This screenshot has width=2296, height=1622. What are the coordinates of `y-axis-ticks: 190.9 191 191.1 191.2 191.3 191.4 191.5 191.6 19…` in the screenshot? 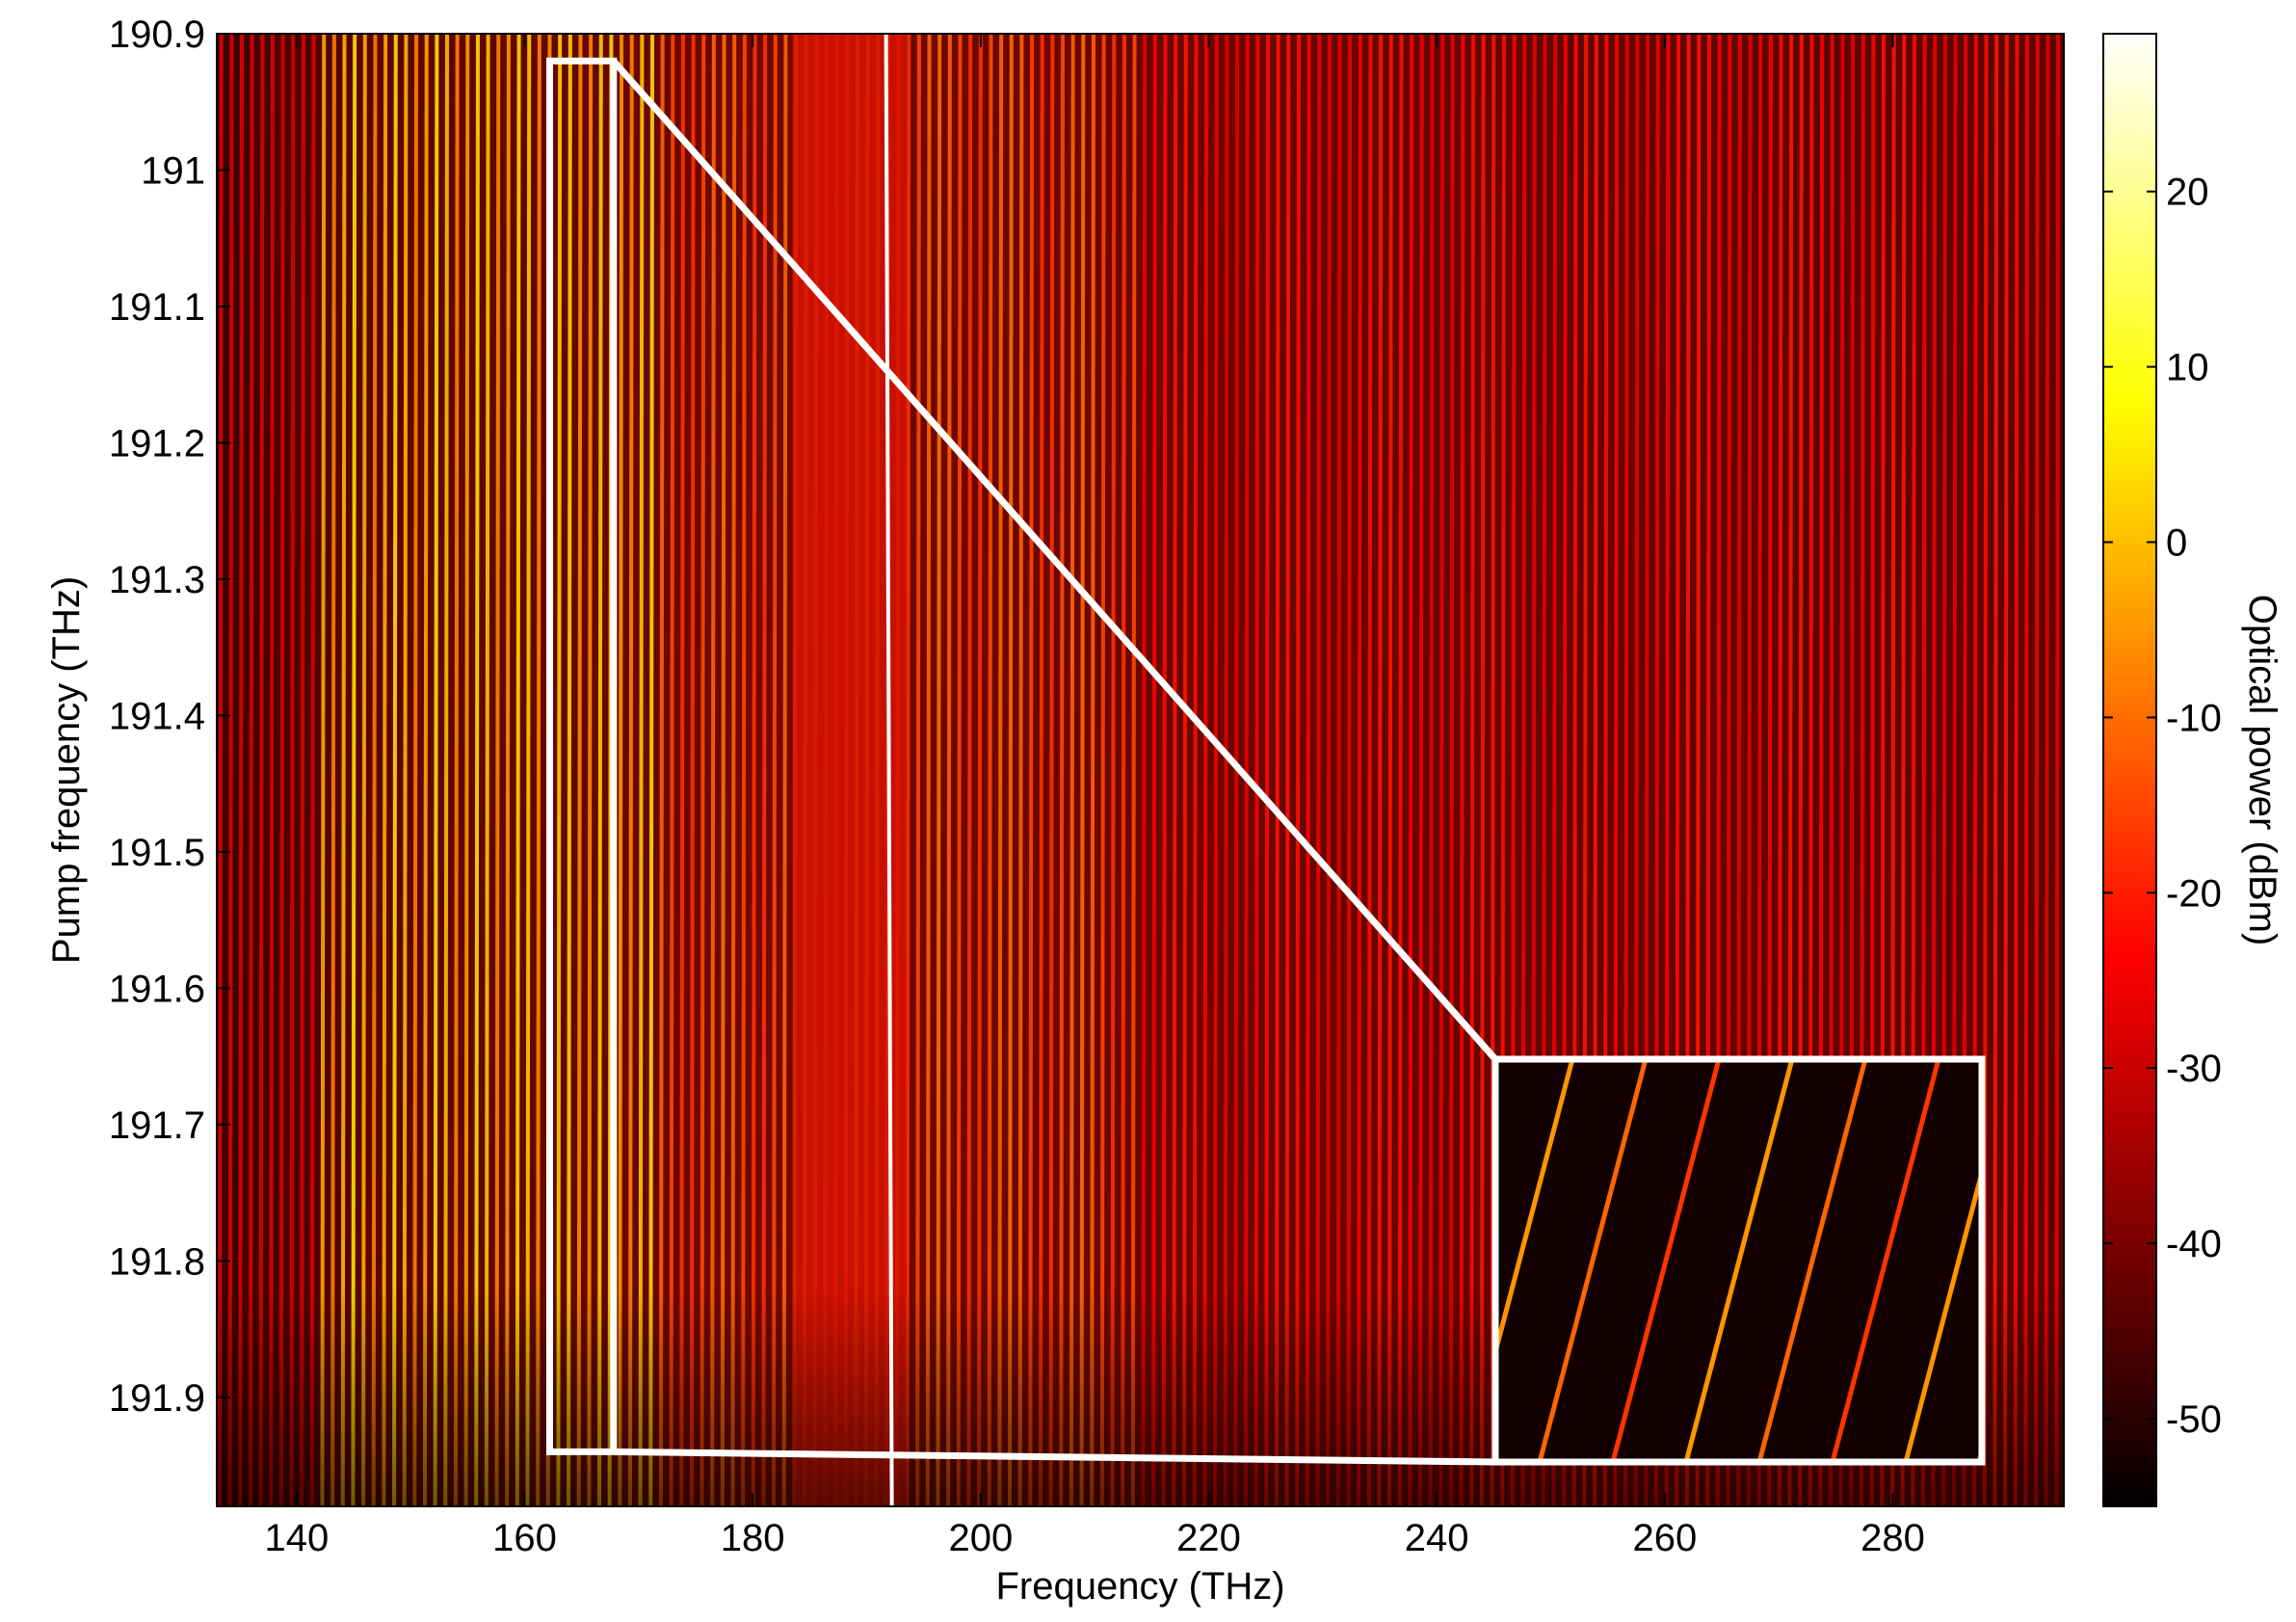 It's located at (169, 716).